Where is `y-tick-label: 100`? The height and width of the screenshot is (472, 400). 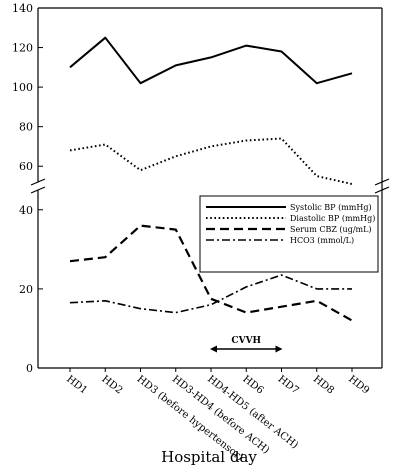
y-tick-label: 100 is located at coordinates (22, 87).